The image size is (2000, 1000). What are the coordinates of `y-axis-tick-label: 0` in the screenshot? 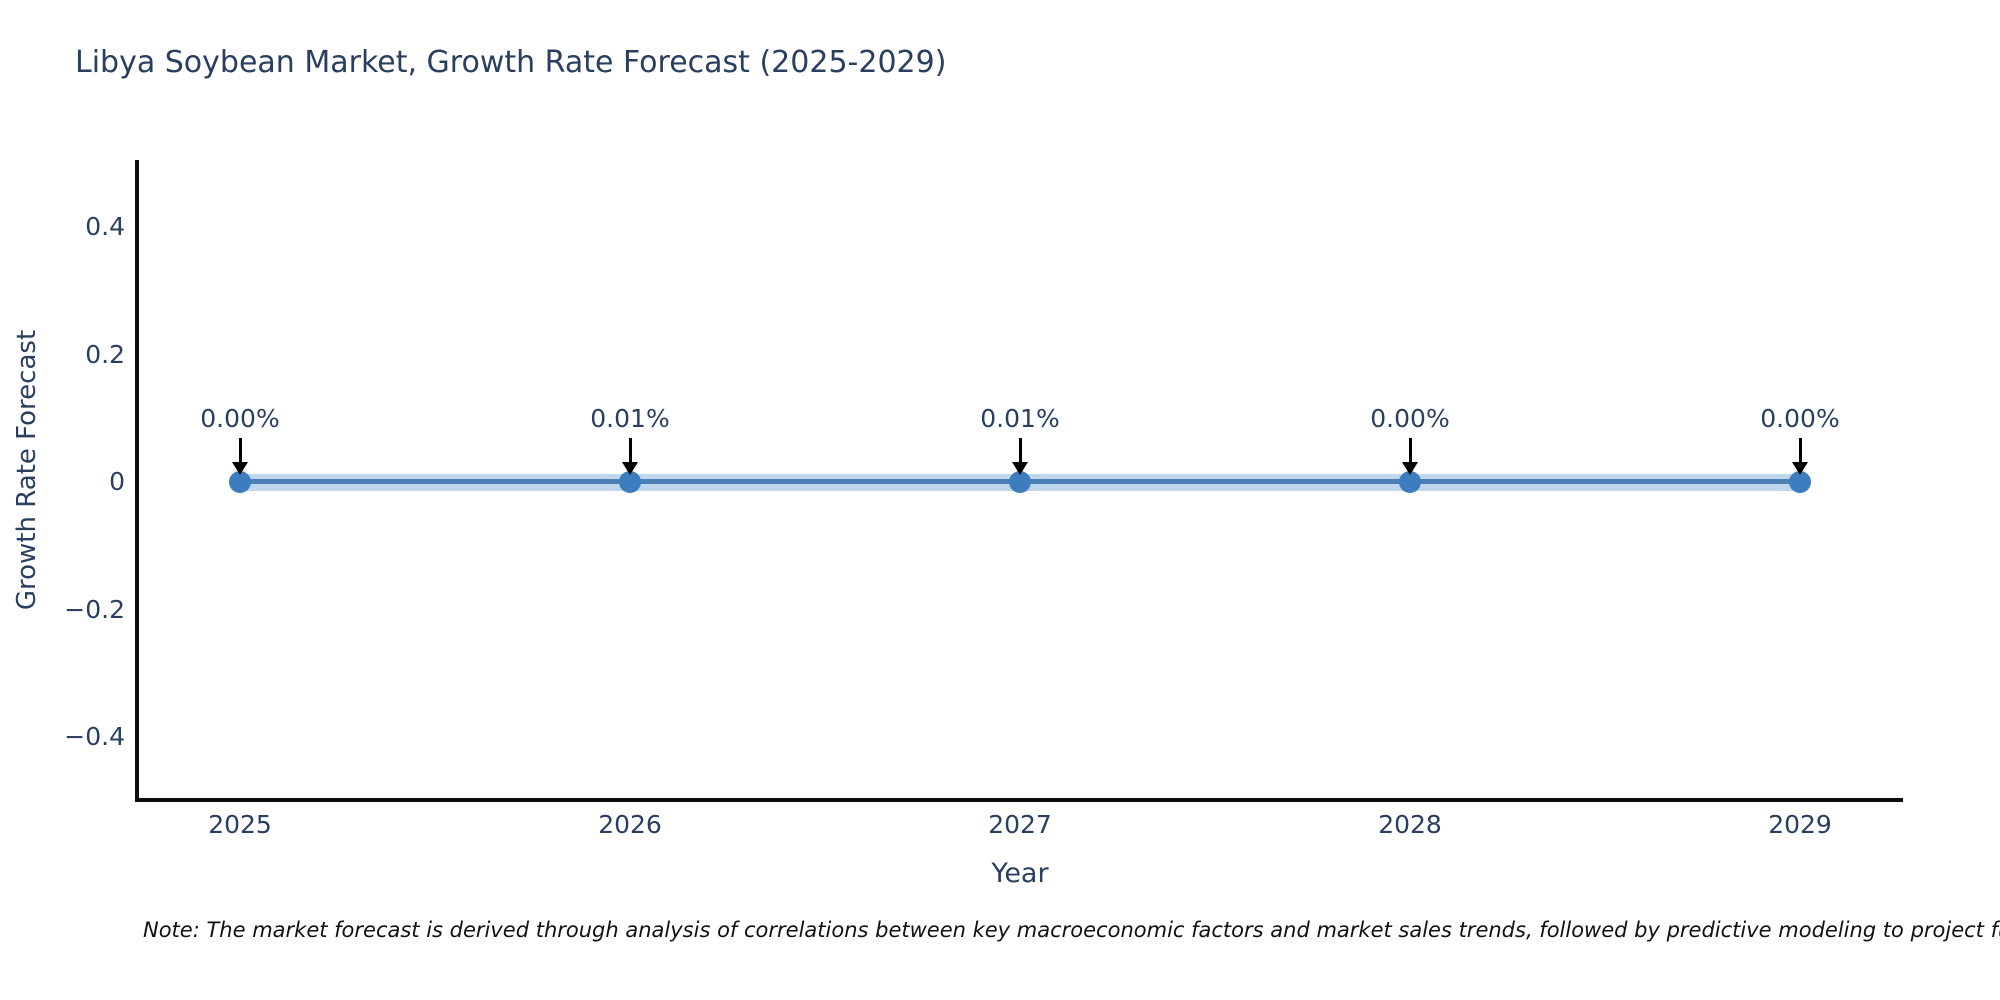 It's located at (117, 481).